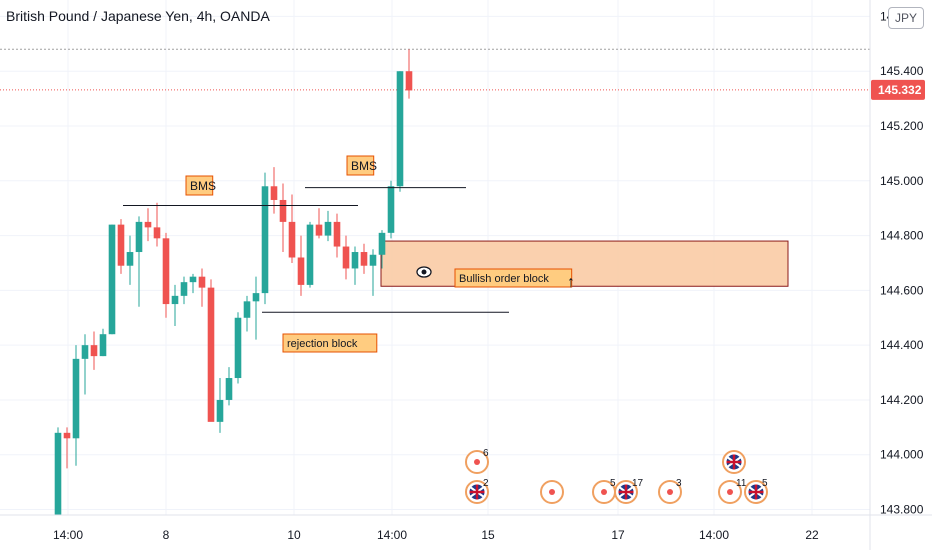 This screenshot has height=555, width=932. I want to click on event-count: 11, so click(741, 483).